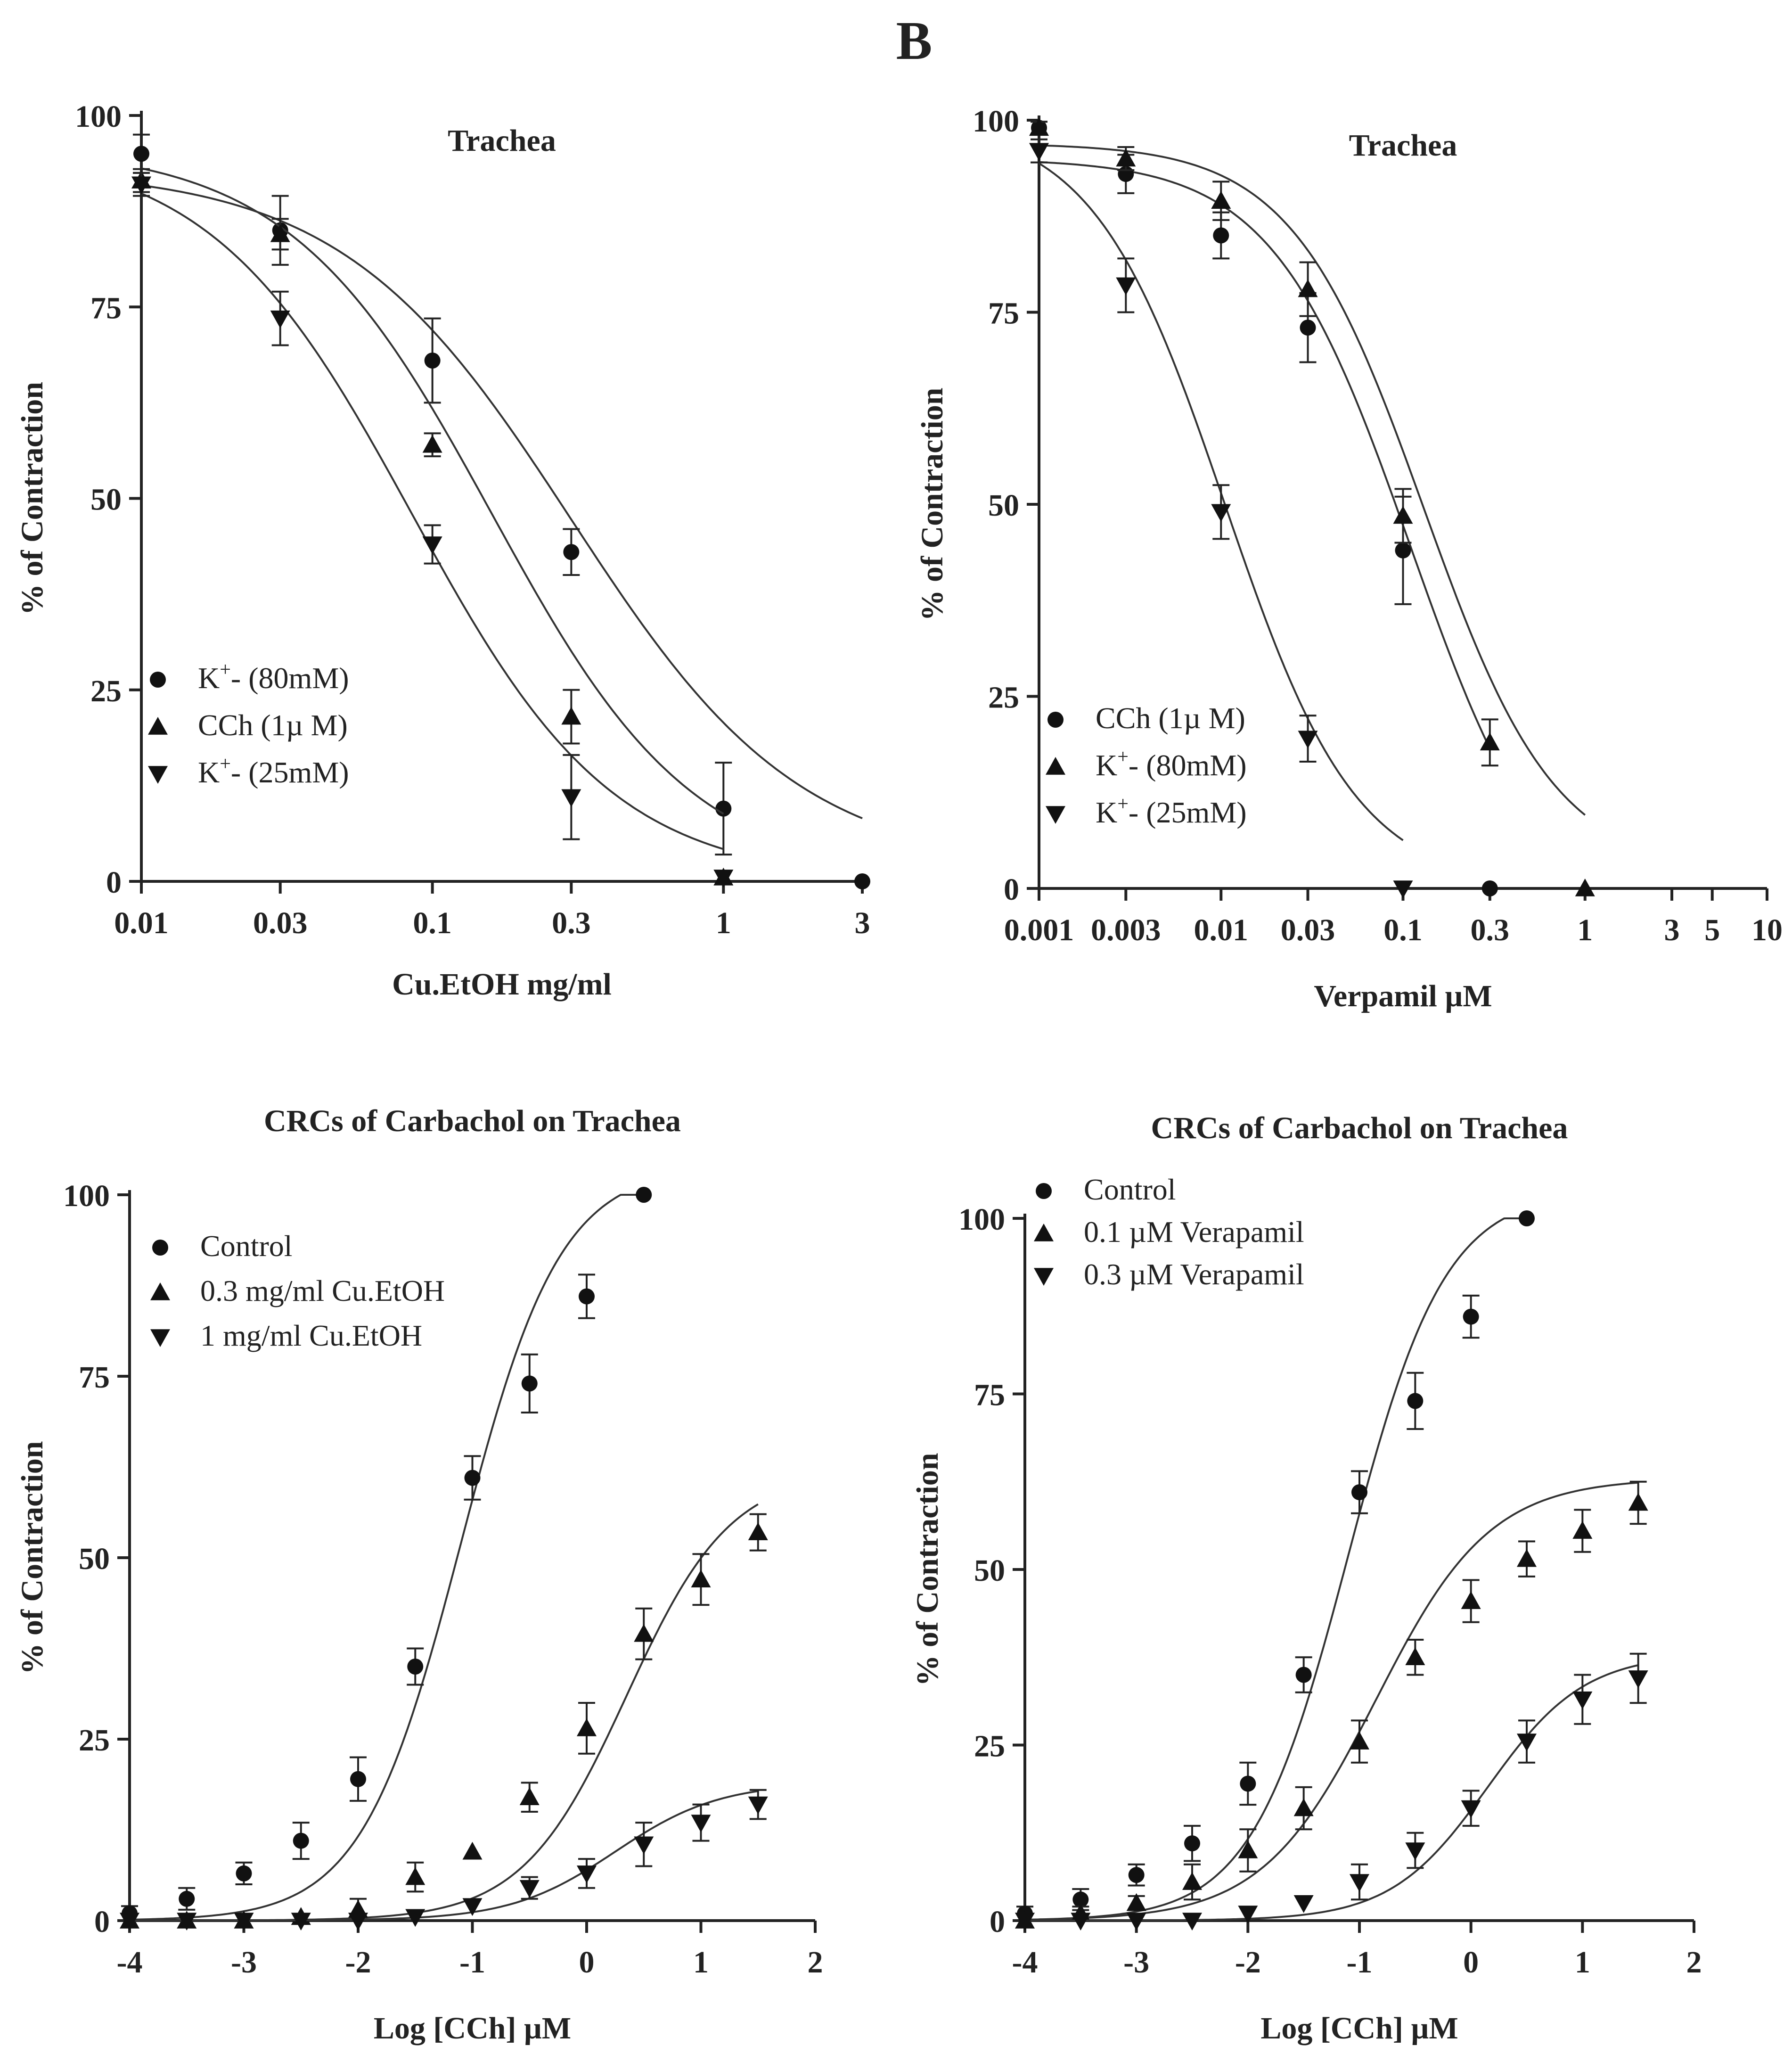 This screenshot has height=2054, width=1792. I want to click on legend-label: CCh (1µ M), so click(1171, 718).